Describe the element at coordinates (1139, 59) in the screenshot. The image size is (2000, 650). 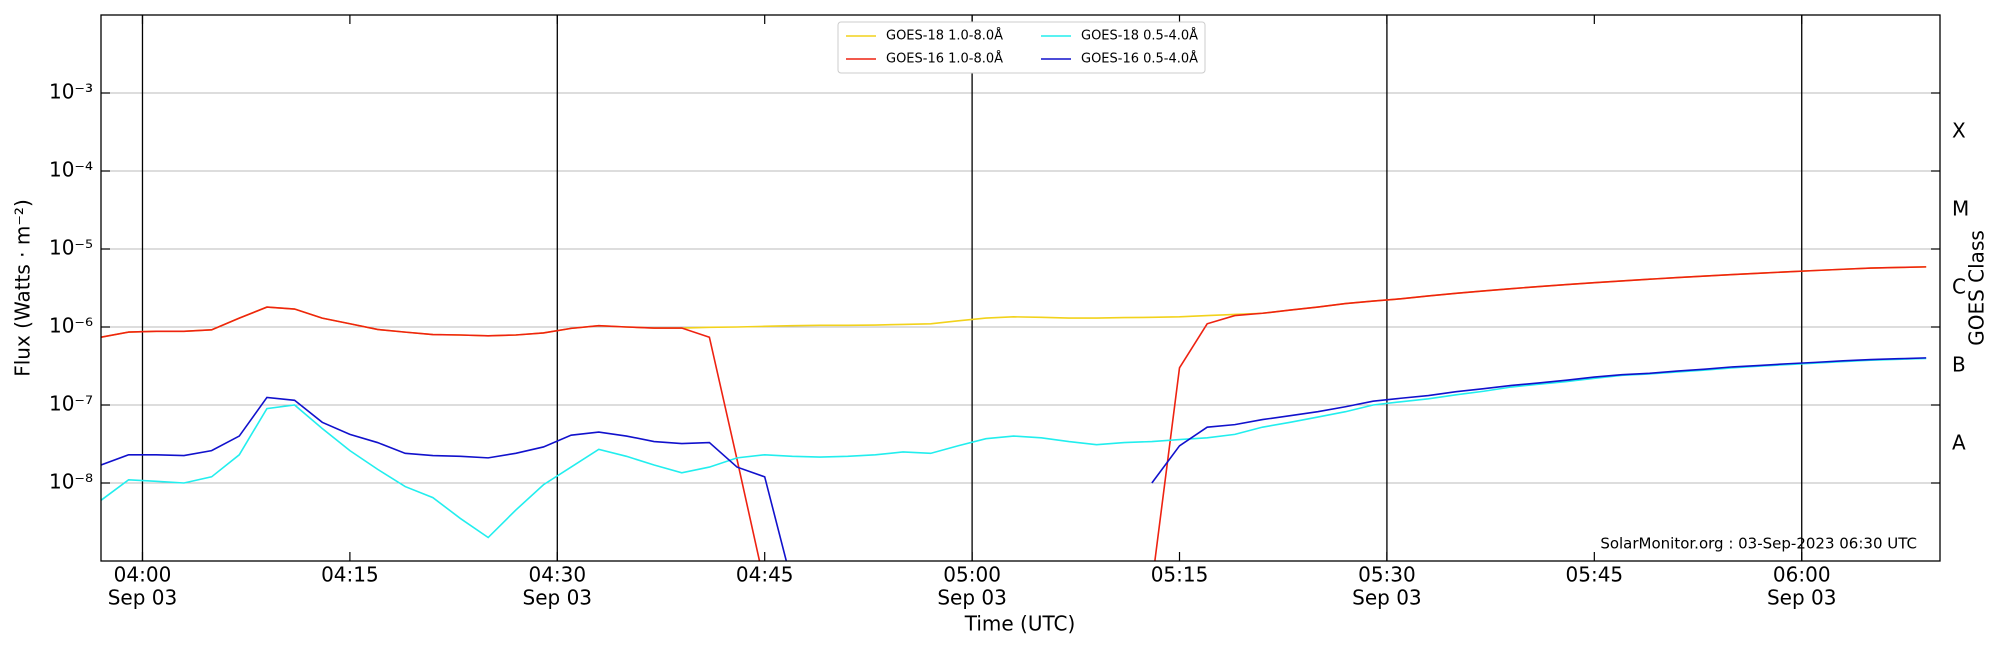
I see `legend-label: GOES-16 0.5-4.0Å` at that location.